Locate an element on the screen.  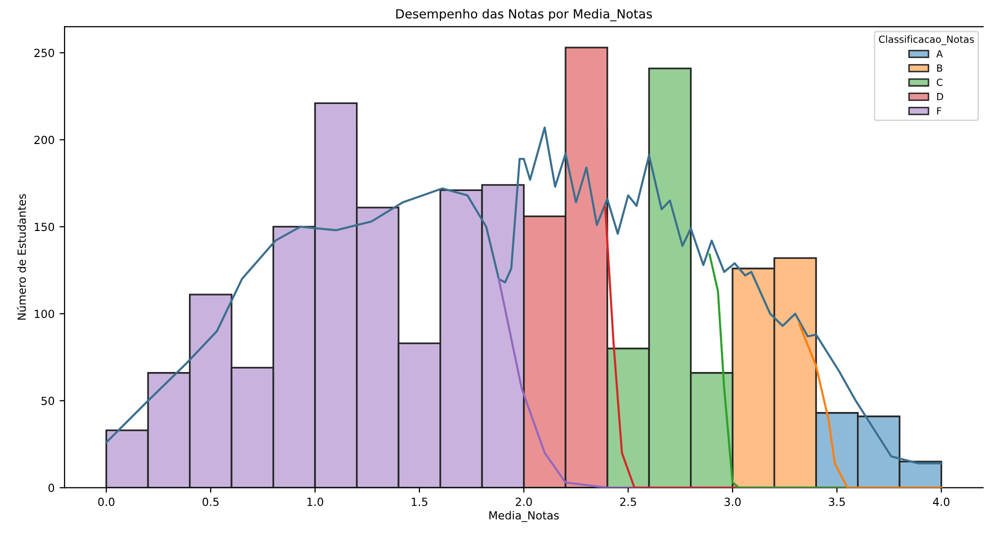
y-tick-label: 100 is located at coordinates (44, 314).